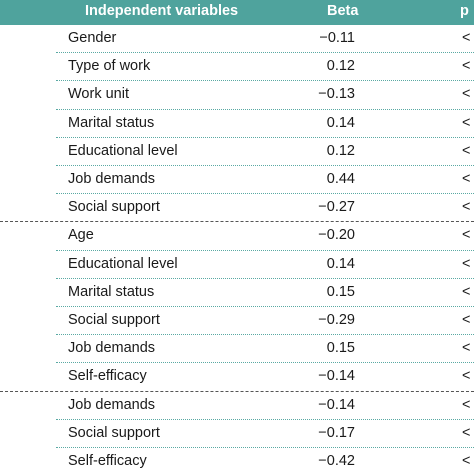 This screenshot has width=474, height=476. I want to click on independent-variable-cell: Type of work, so click(109, 66).